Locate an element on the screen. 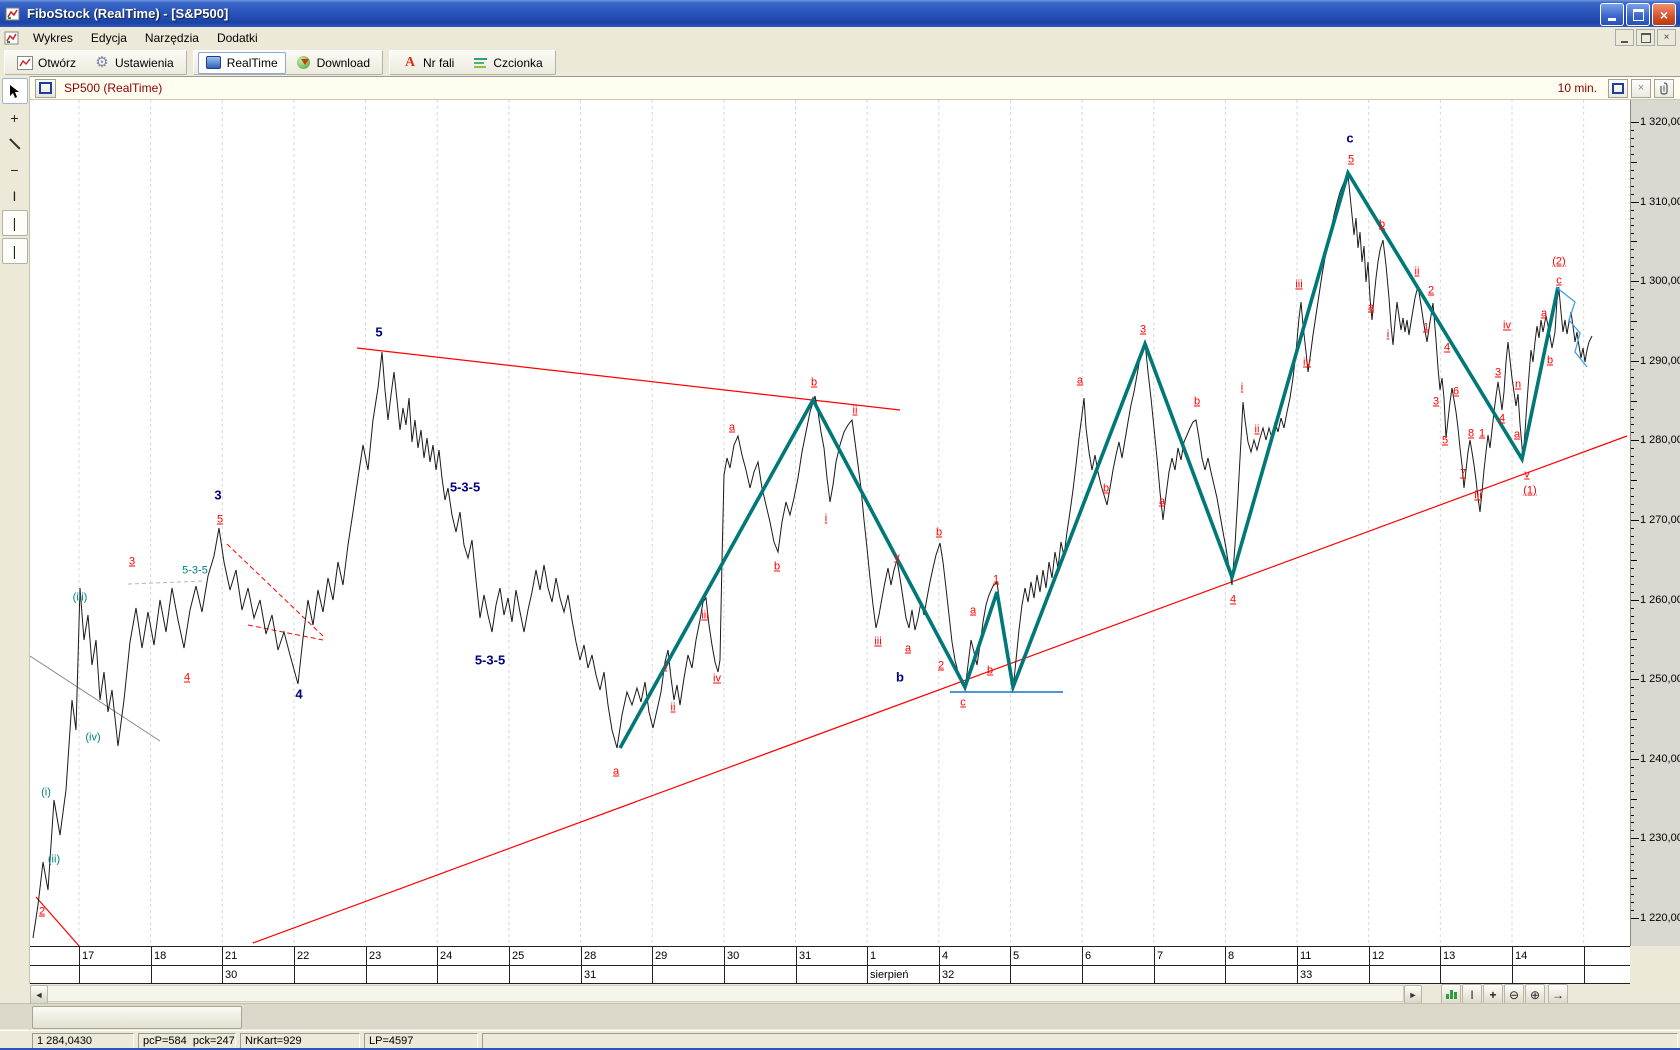 Image resolution: width=1680 pixels, height=1050 pixels. trendline-tool-button is located at coordinates (15, 144).